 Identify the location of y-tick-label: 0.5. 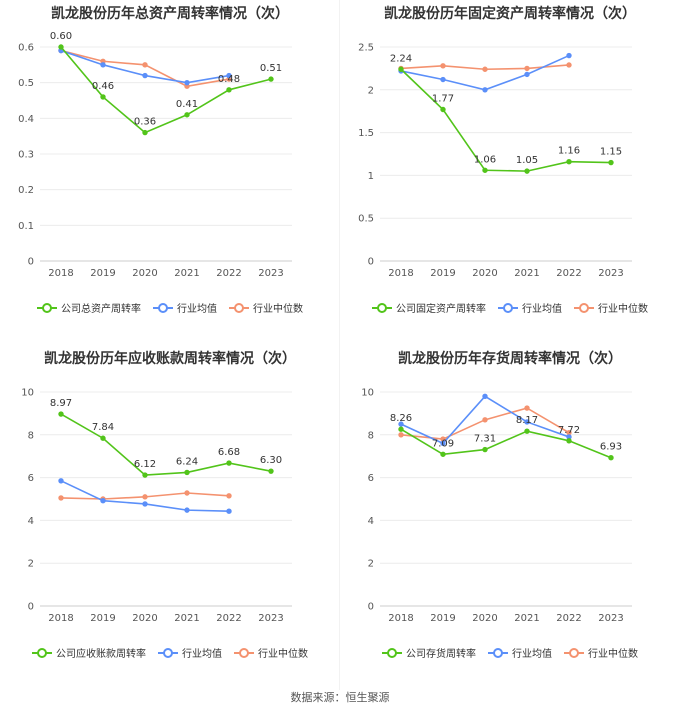
(26, 83).